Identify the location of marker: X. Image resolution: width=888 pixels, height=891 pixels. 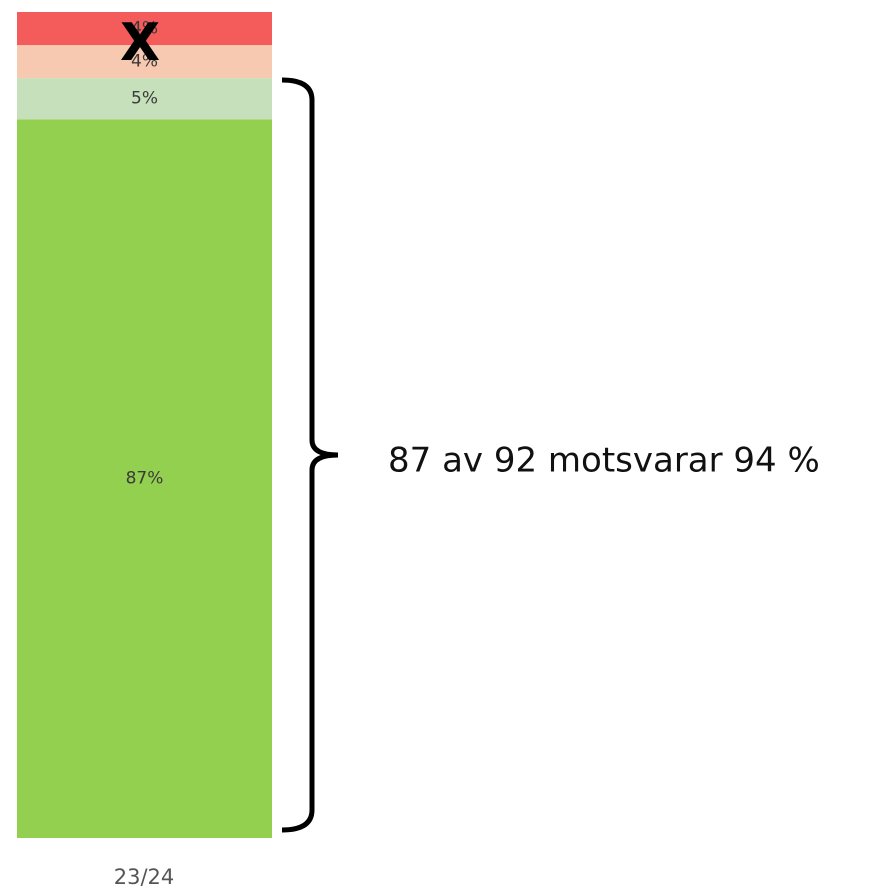
(140, 43).